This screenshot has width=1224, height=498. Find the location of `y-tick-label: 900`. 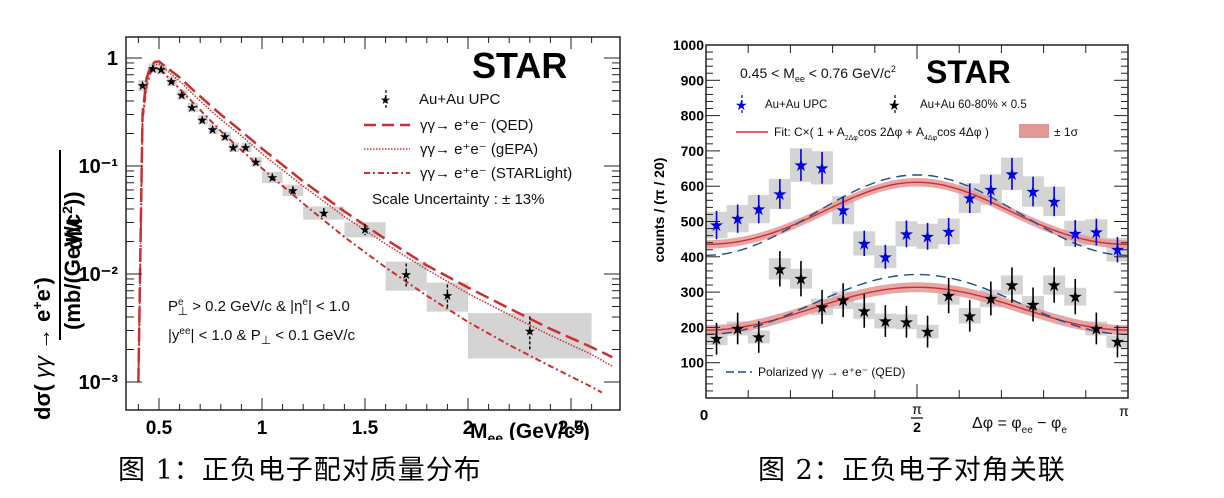

y-tick-label: 900 is located at coordinates (693, 80).